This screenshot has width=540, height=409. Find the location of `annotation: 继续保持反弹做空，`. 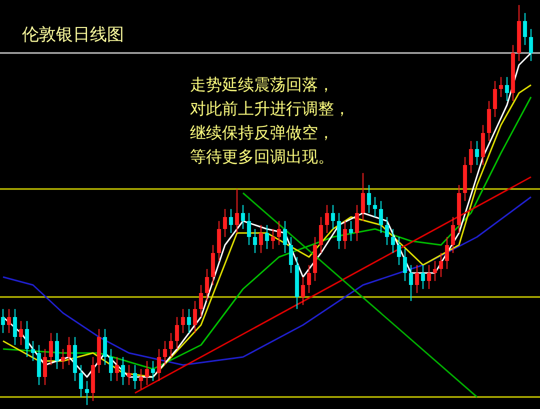

annotation: 继续保持反弹做空， is located at coordinates (262, 133).